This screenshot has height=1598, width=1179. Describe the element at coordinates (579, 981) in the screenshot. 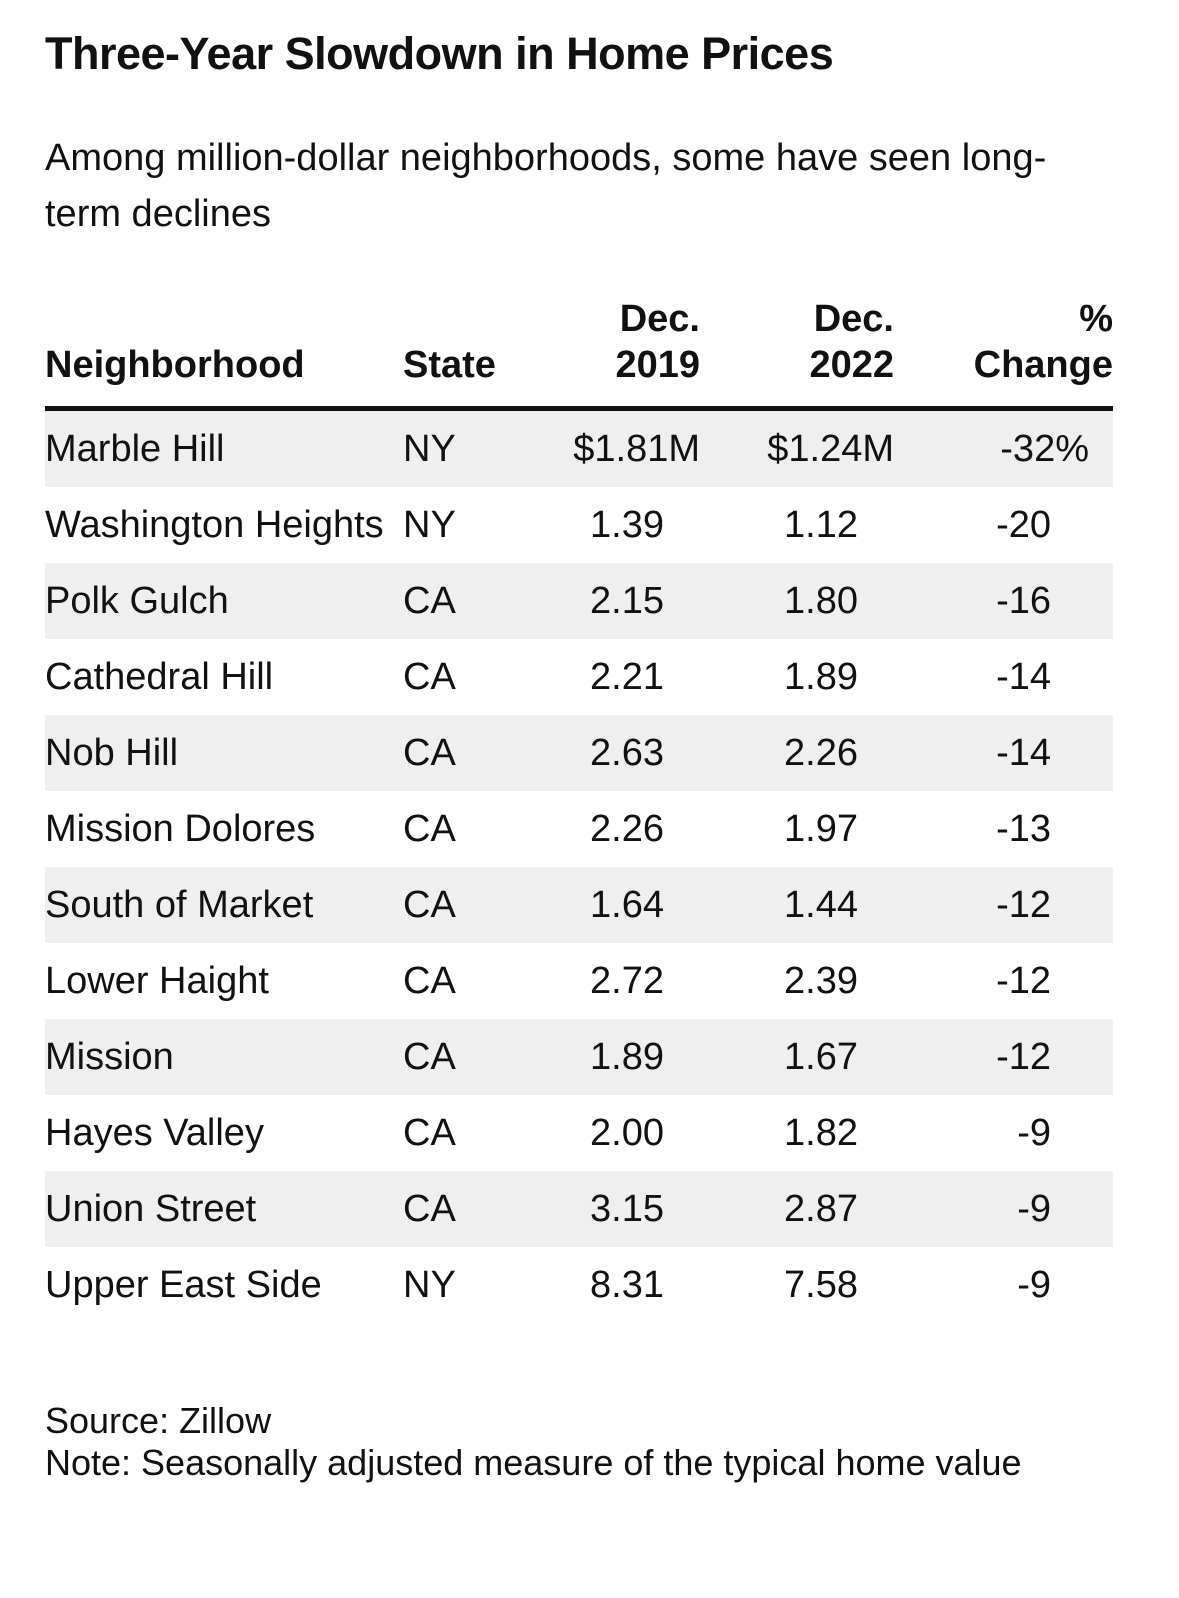

I see `table-row: Lower Haight CA 2.72 2.39 -12` at that location.